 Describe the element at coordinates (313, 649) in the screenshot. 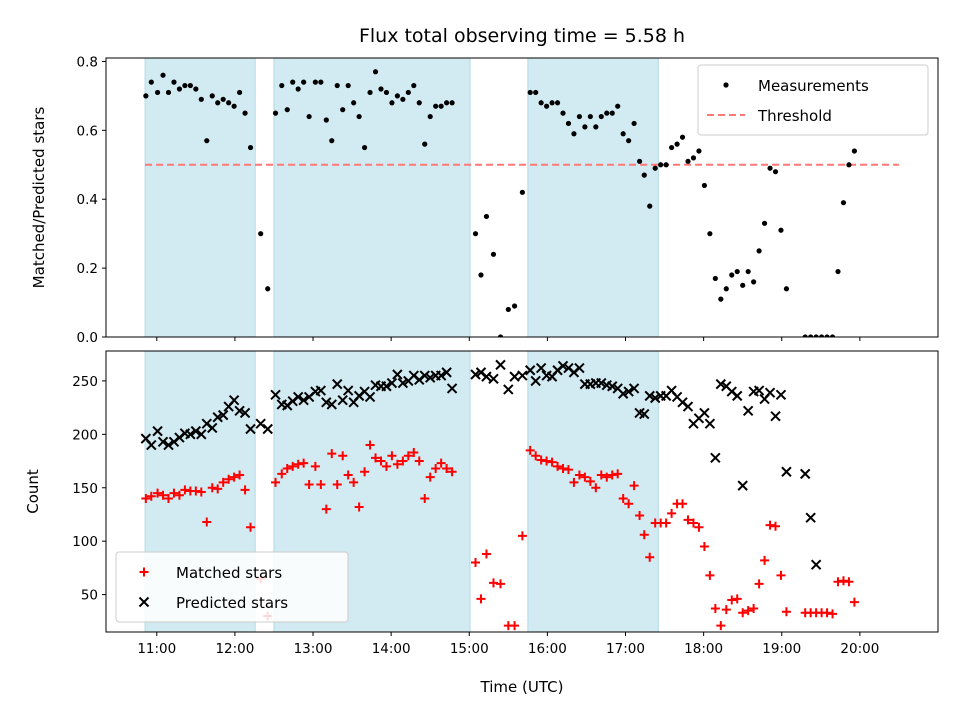

I see `x-tick-label: 13:00` at that location.